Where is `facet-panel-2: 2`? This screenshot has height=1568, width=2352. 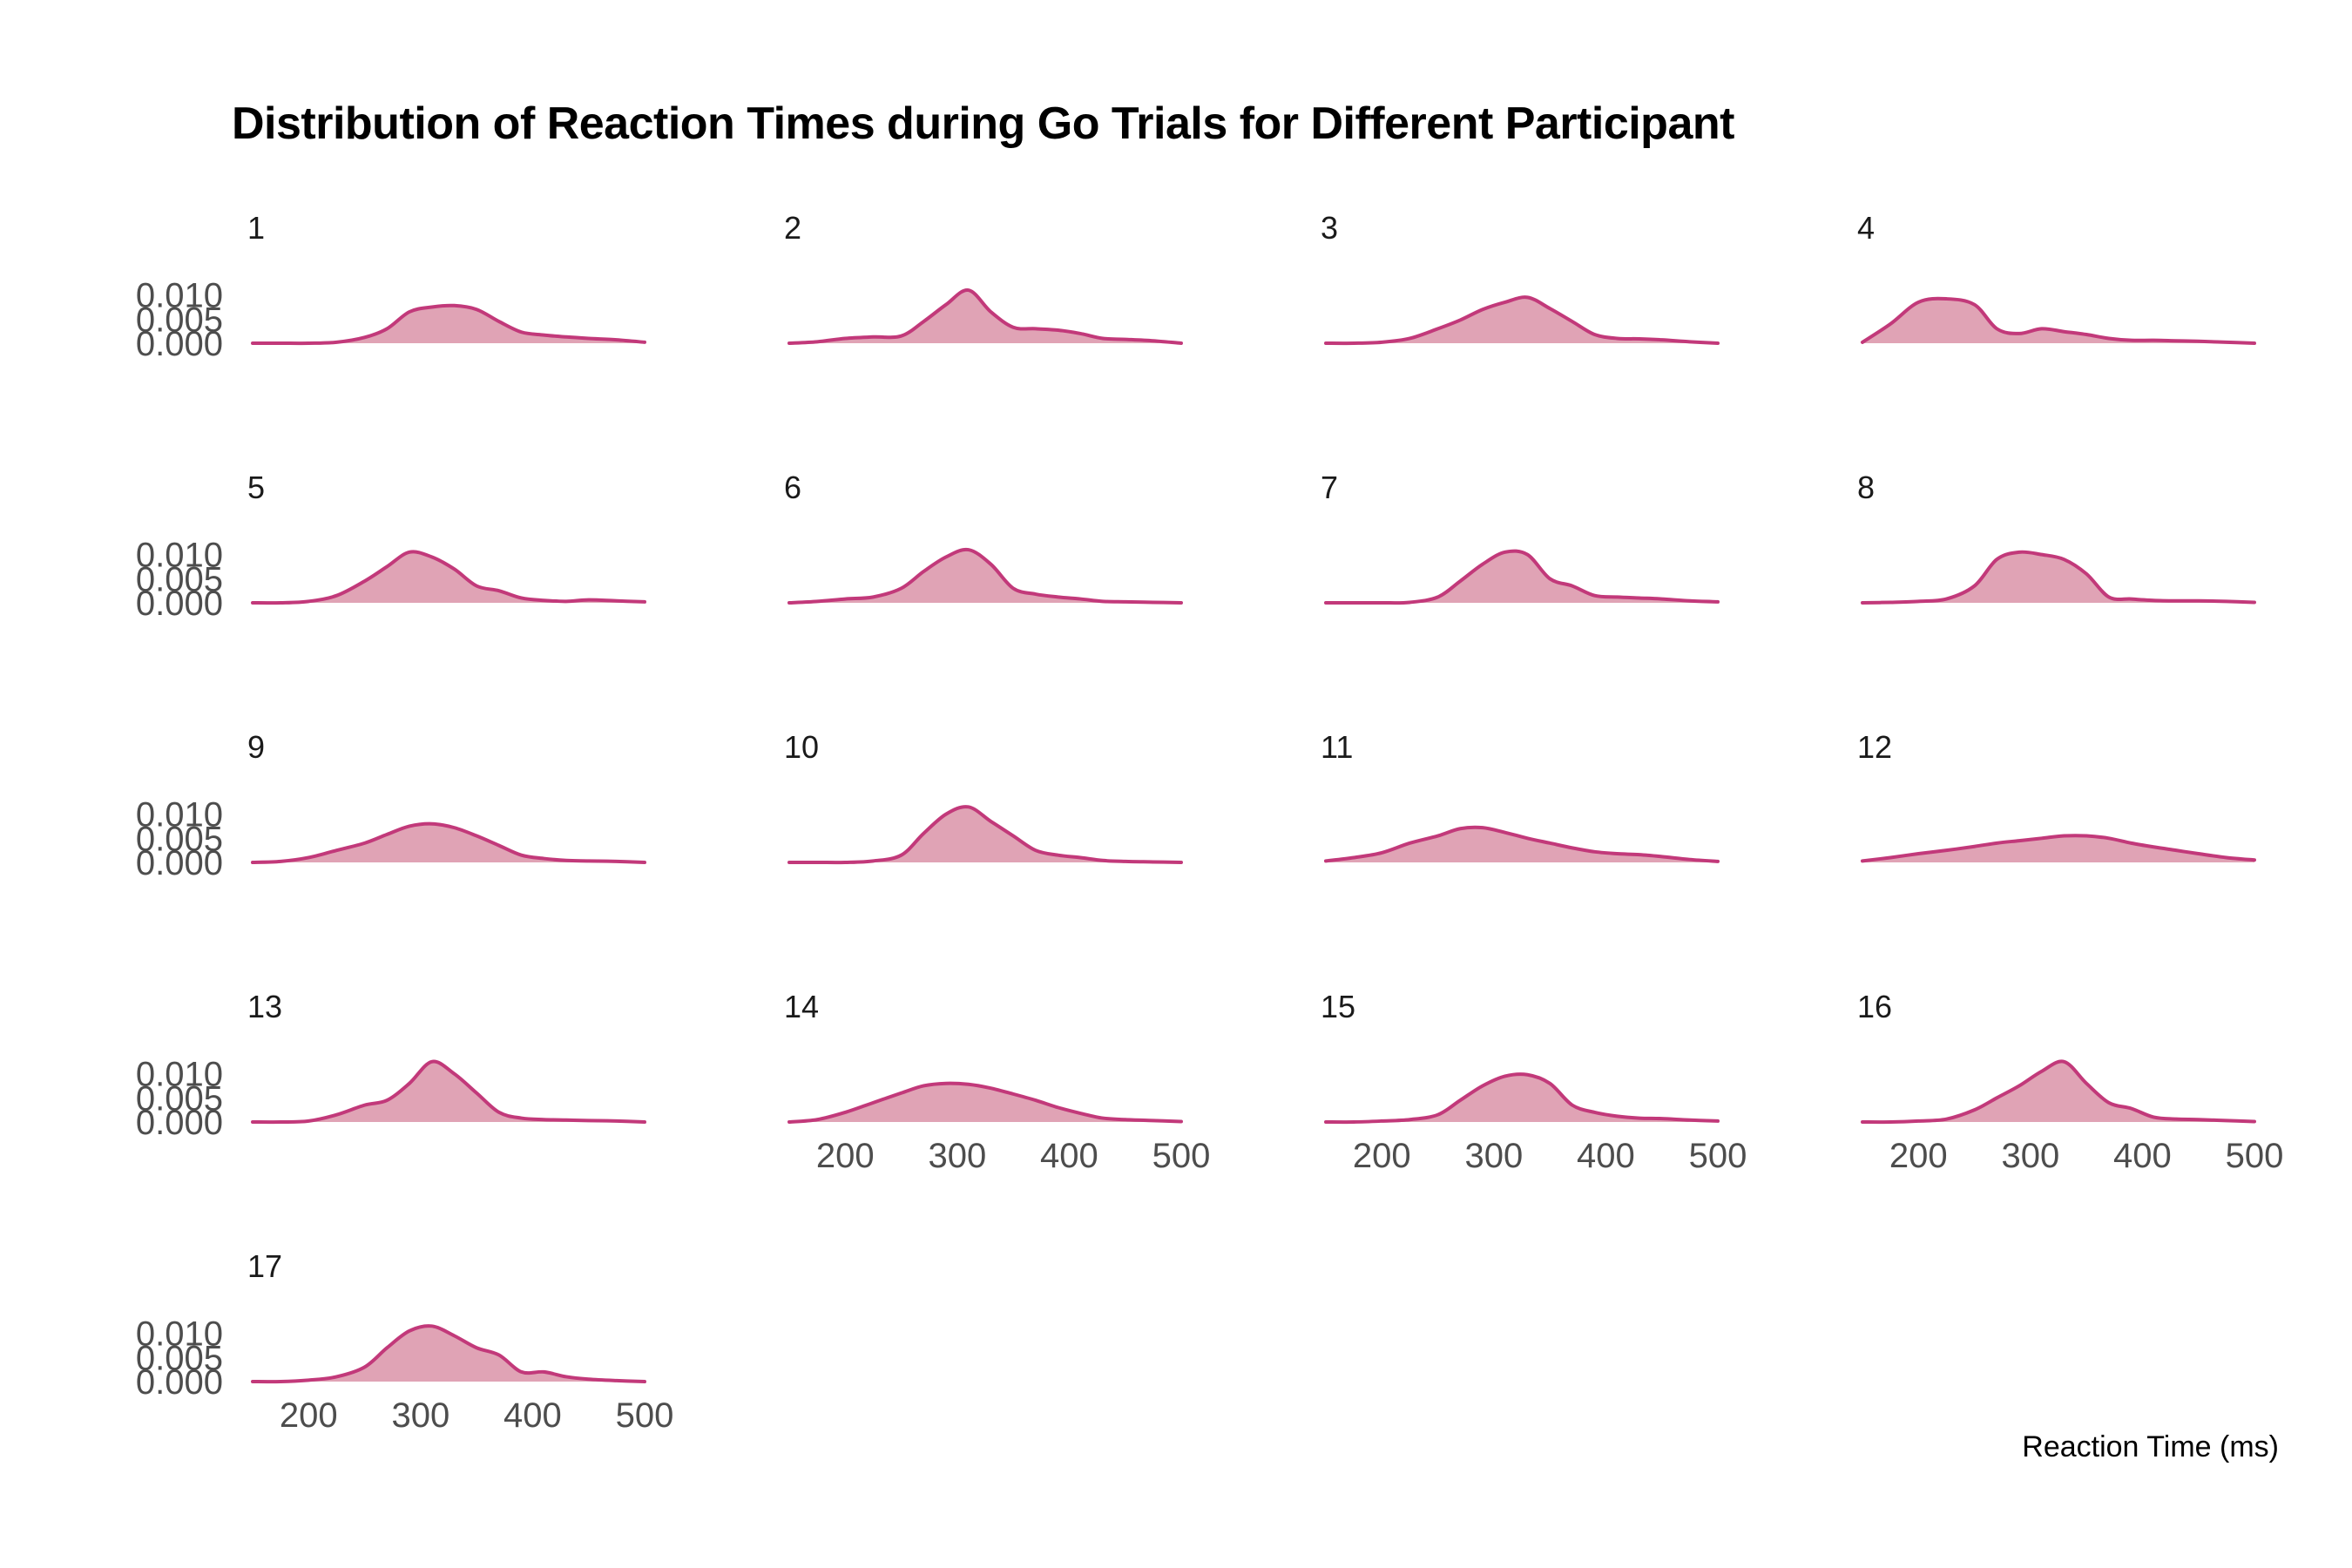 facet-panel-2: 2 is located at coordinates (984, 277).